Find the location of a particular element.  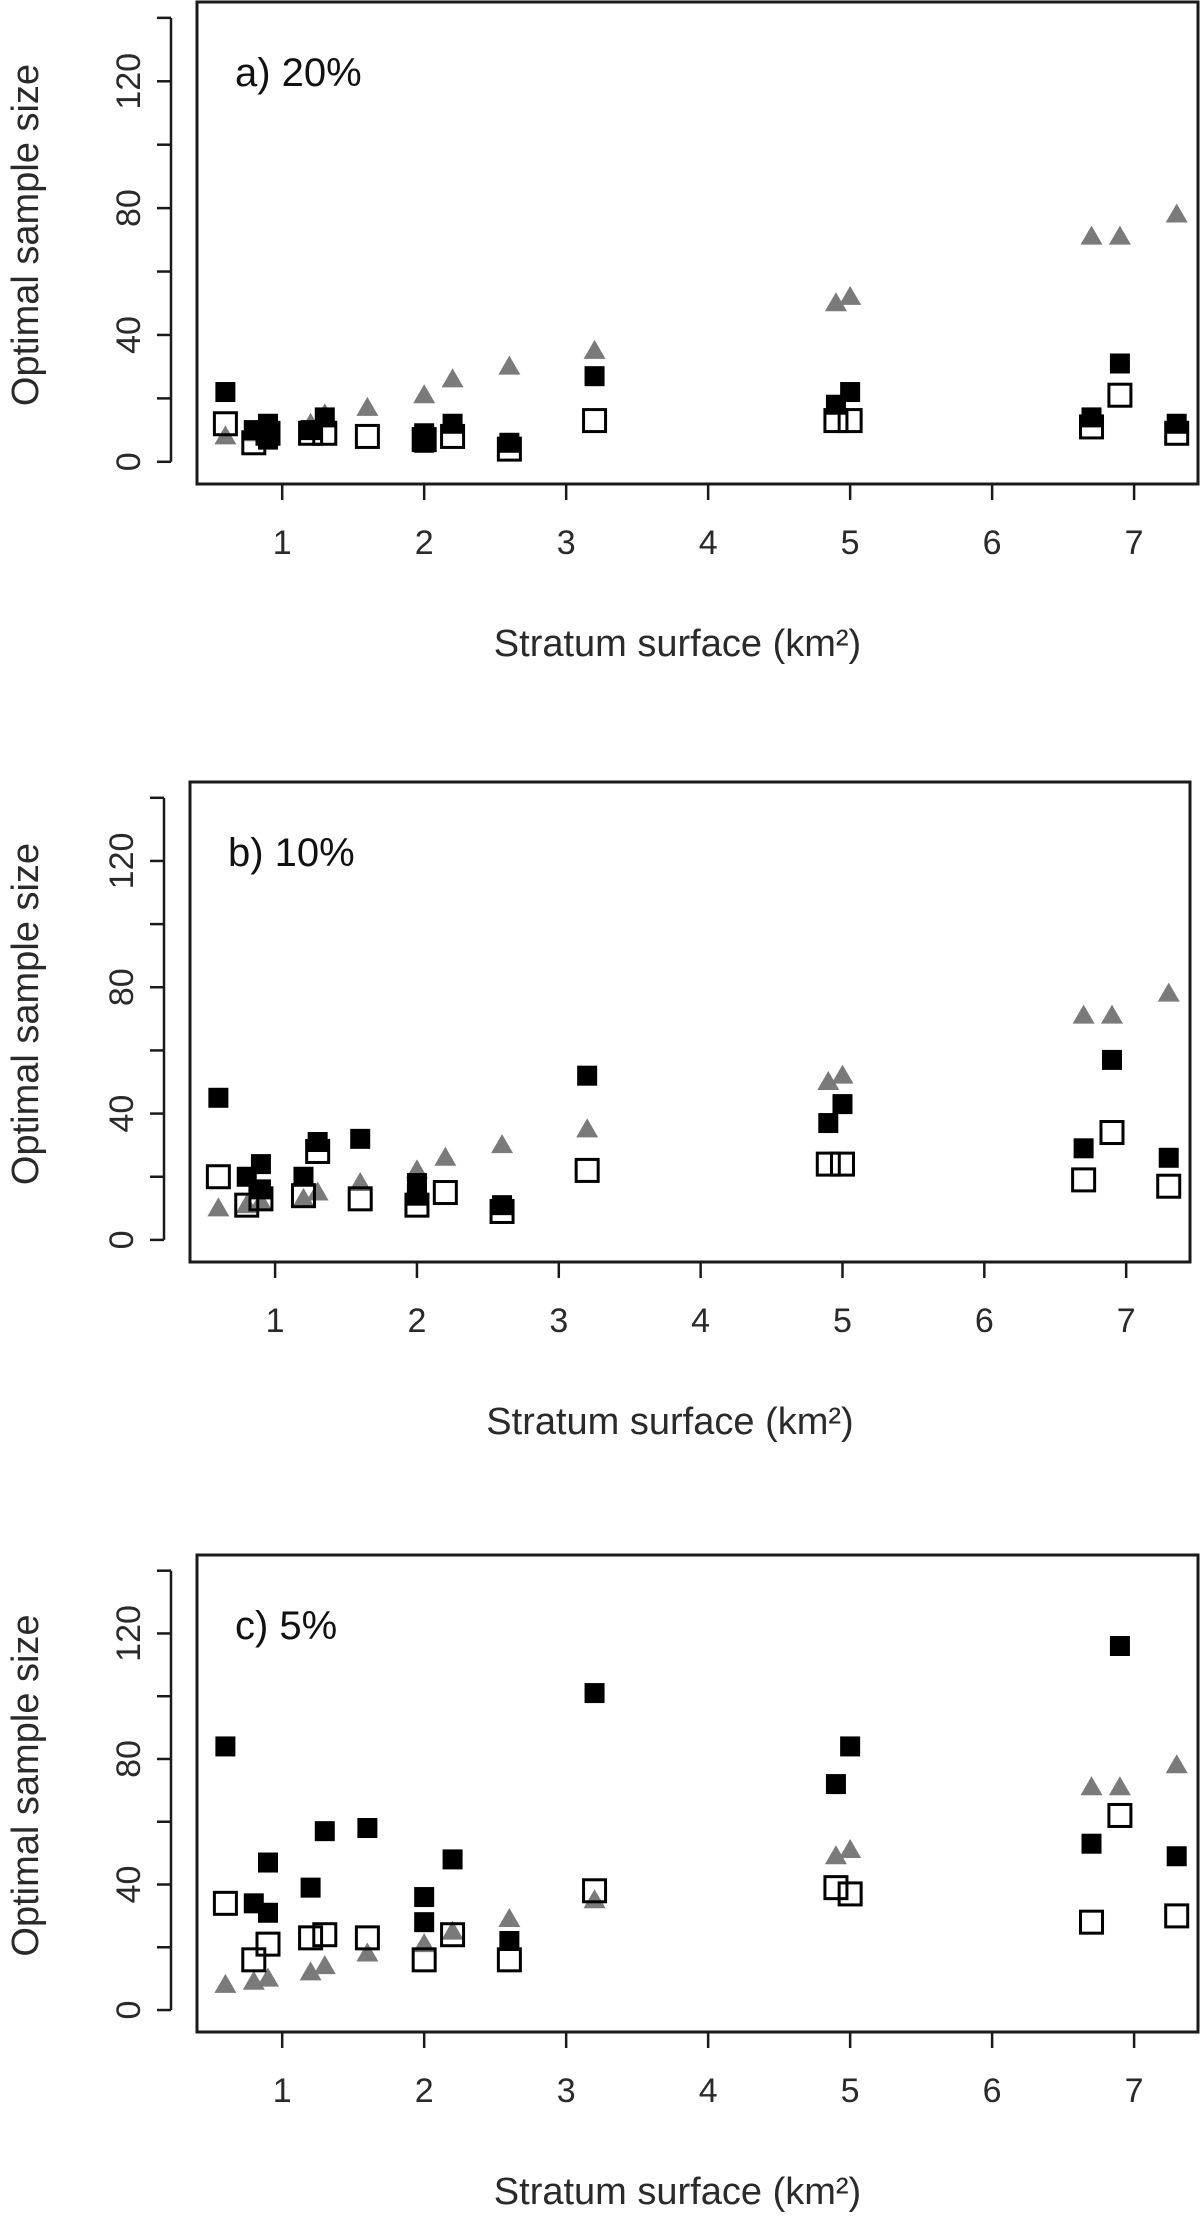

x-tick-label: 7 is located at coordinates (1126, 1321).